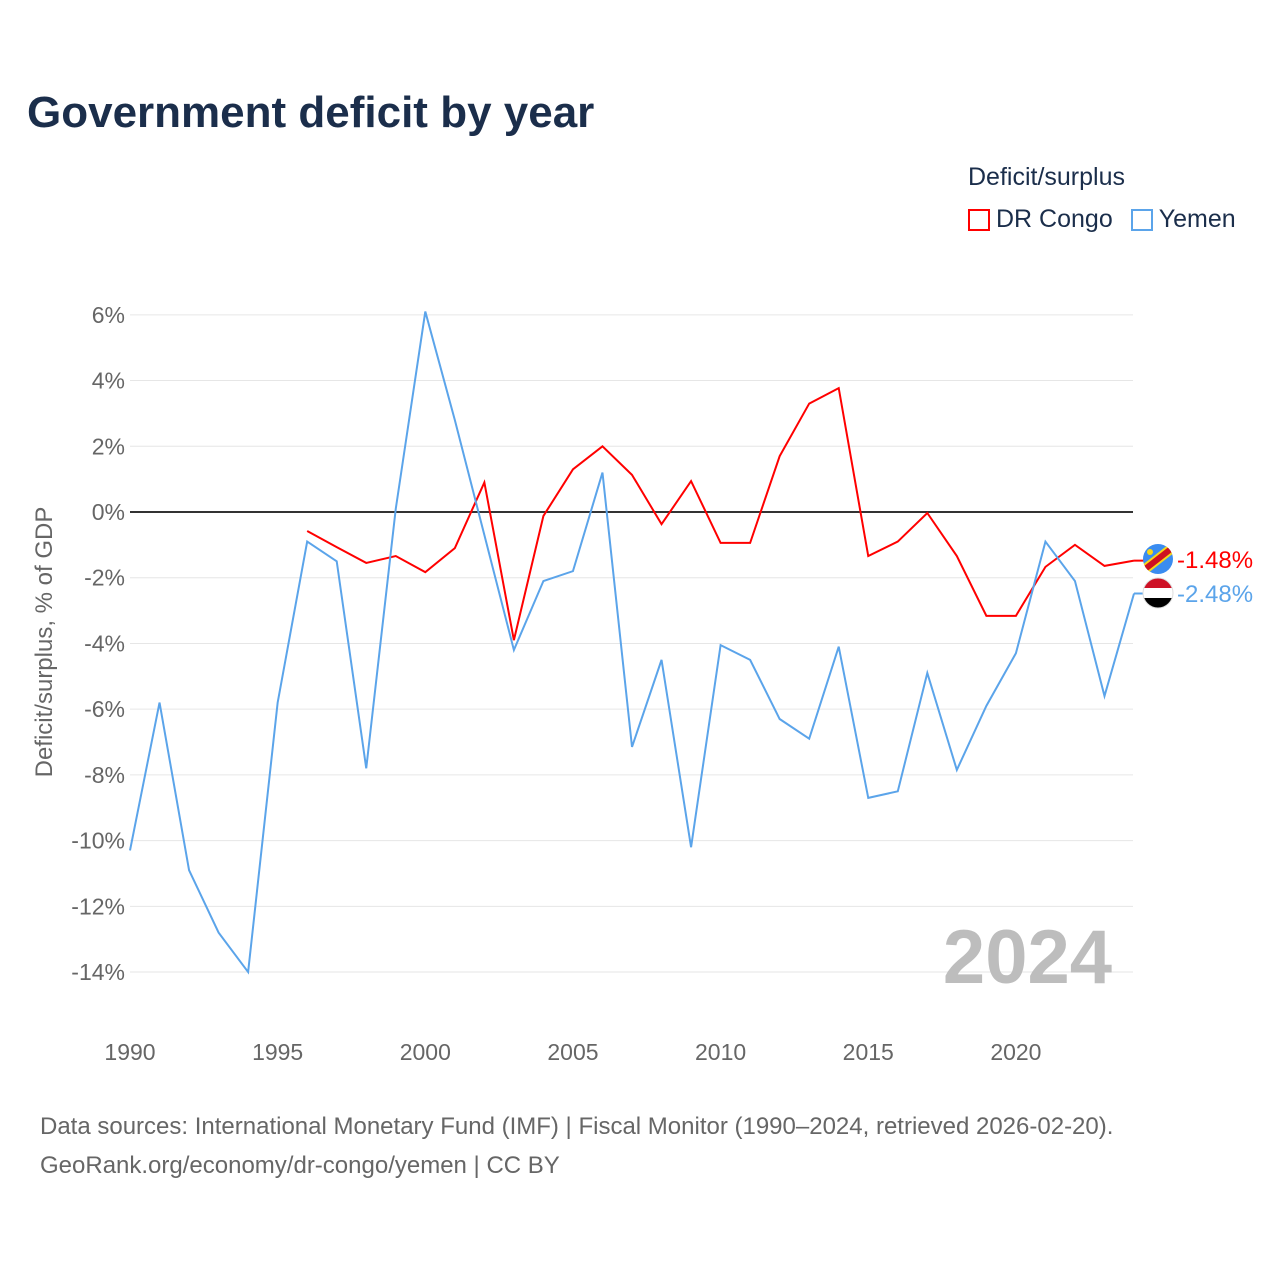  I want to click on y-tick-label: -14%, so click(98, 972).